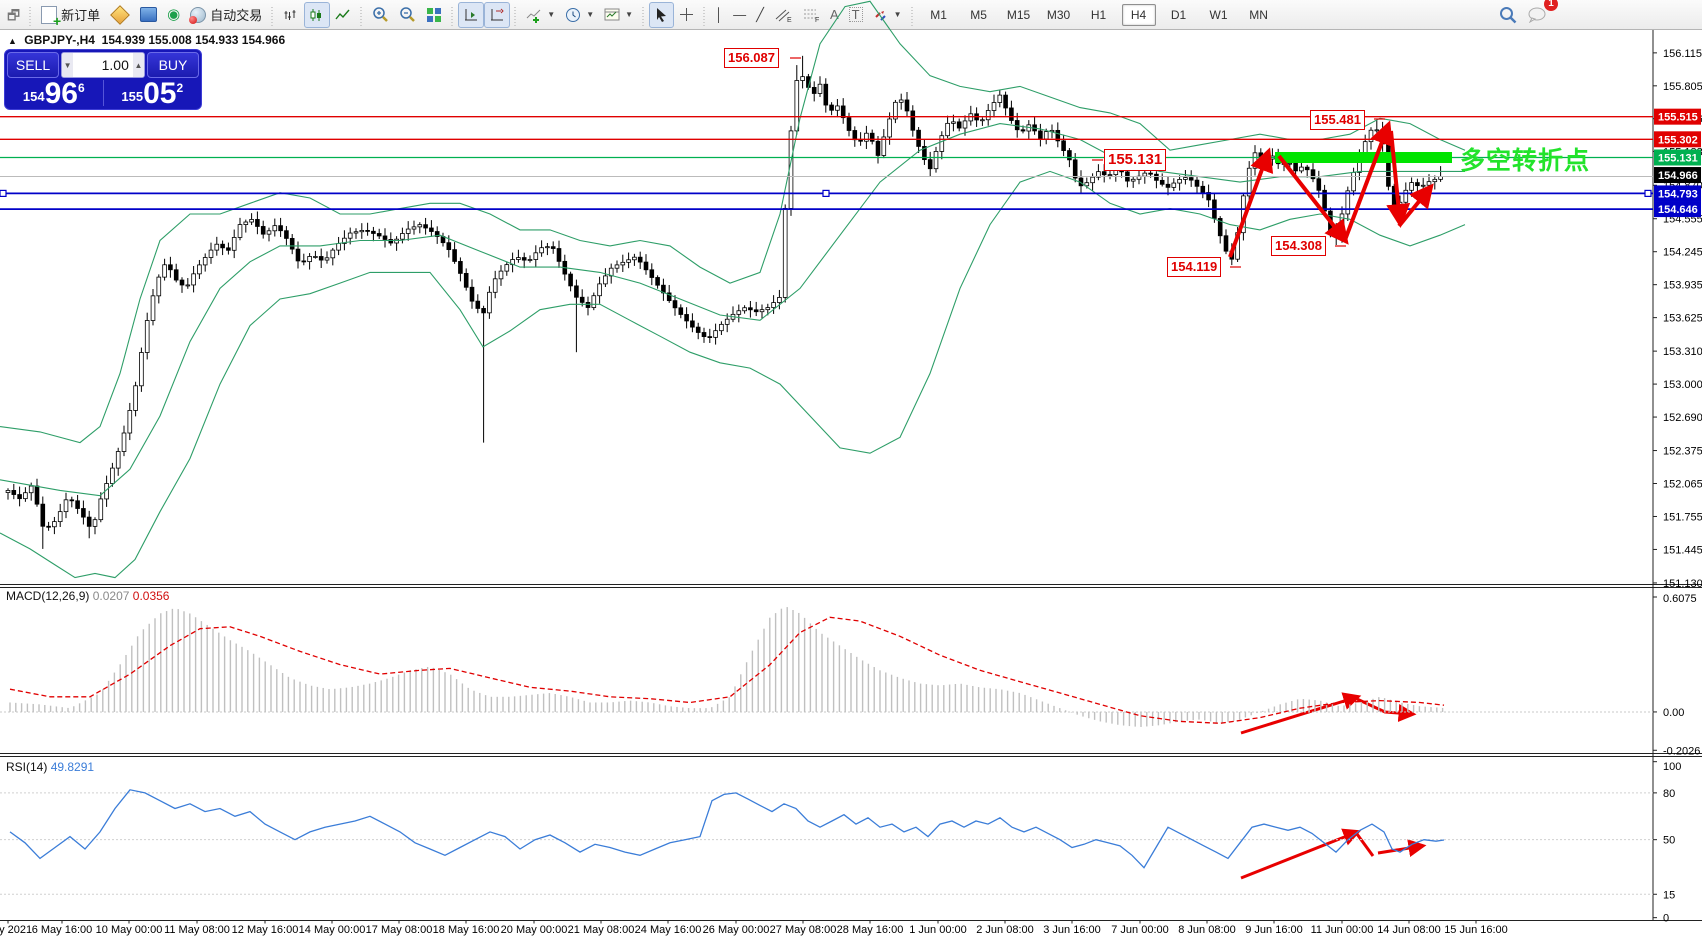 The image size is (1702, 946). I want to click on indicators-button: ▼, so click(540, 15).